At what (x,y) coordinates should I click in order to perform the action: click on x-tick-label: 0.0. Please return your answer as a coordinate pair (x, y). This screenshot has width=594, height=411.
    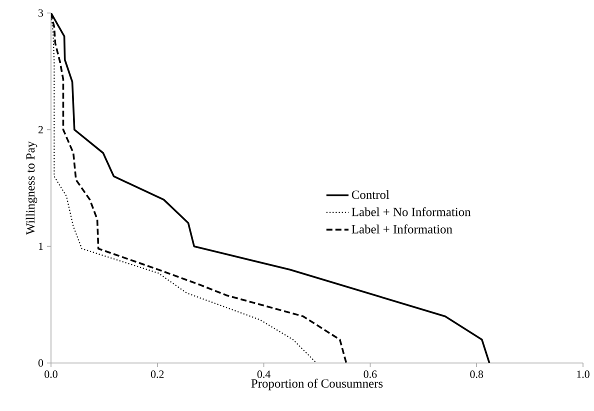
    Looking at the image, I should click on (51, 374).